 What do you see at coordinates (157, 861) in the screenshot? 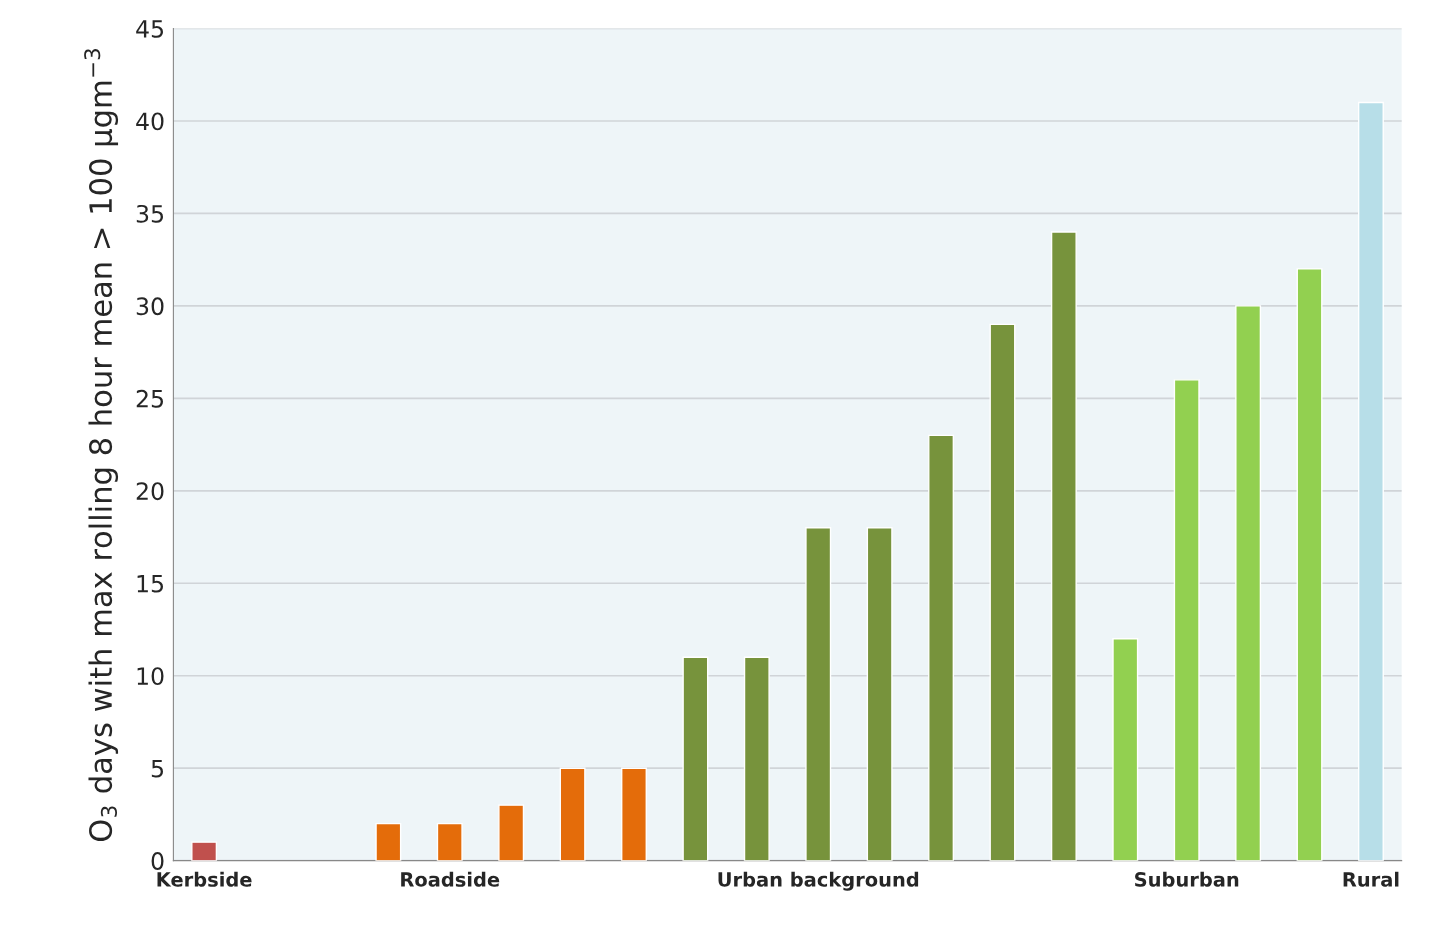
I see `y-tick-label: 0` at bounding box center [157, 861].